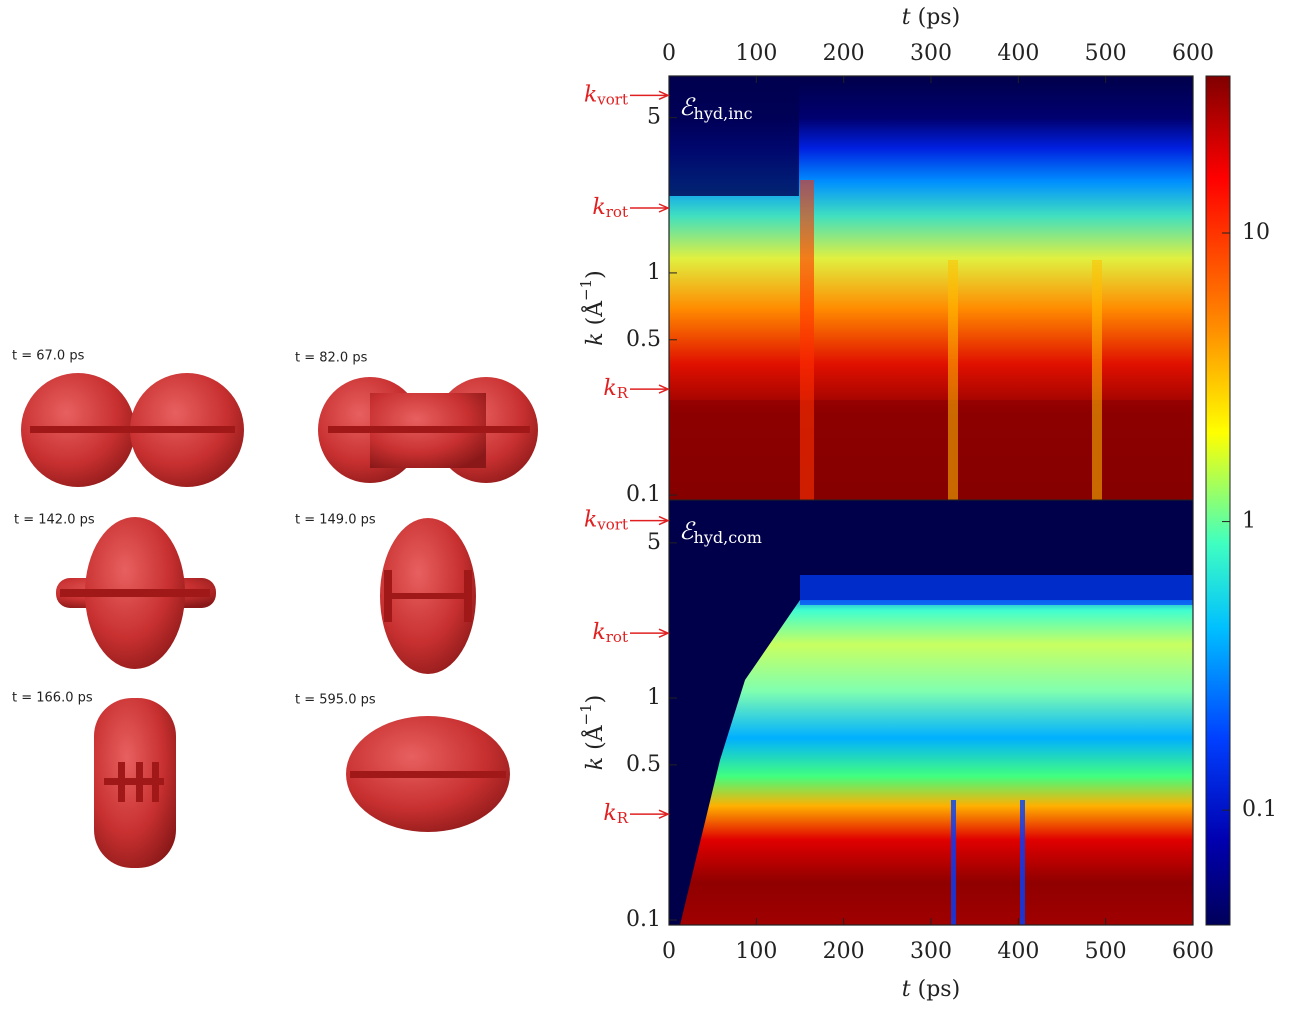 This screenshot has width=1294, height=1011. Describe the element at coordinates (335, 700) in the screenshot. I see `snapshot-label: t = 595.0 ps` at that location.